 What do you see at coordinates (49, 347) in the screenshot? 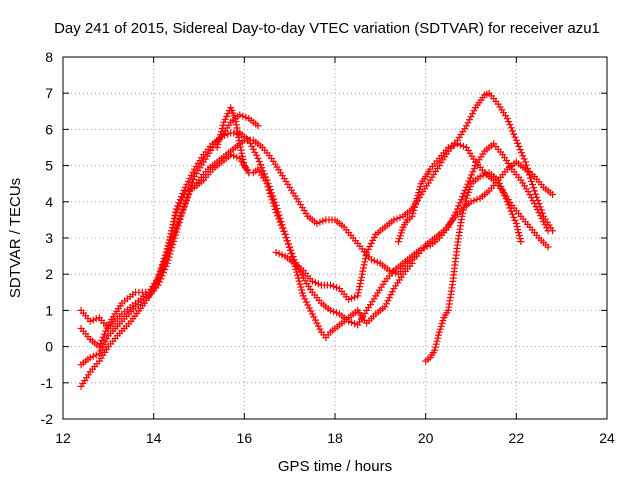
I see `y-tick-label: 0` at bounding box center [49, 347].